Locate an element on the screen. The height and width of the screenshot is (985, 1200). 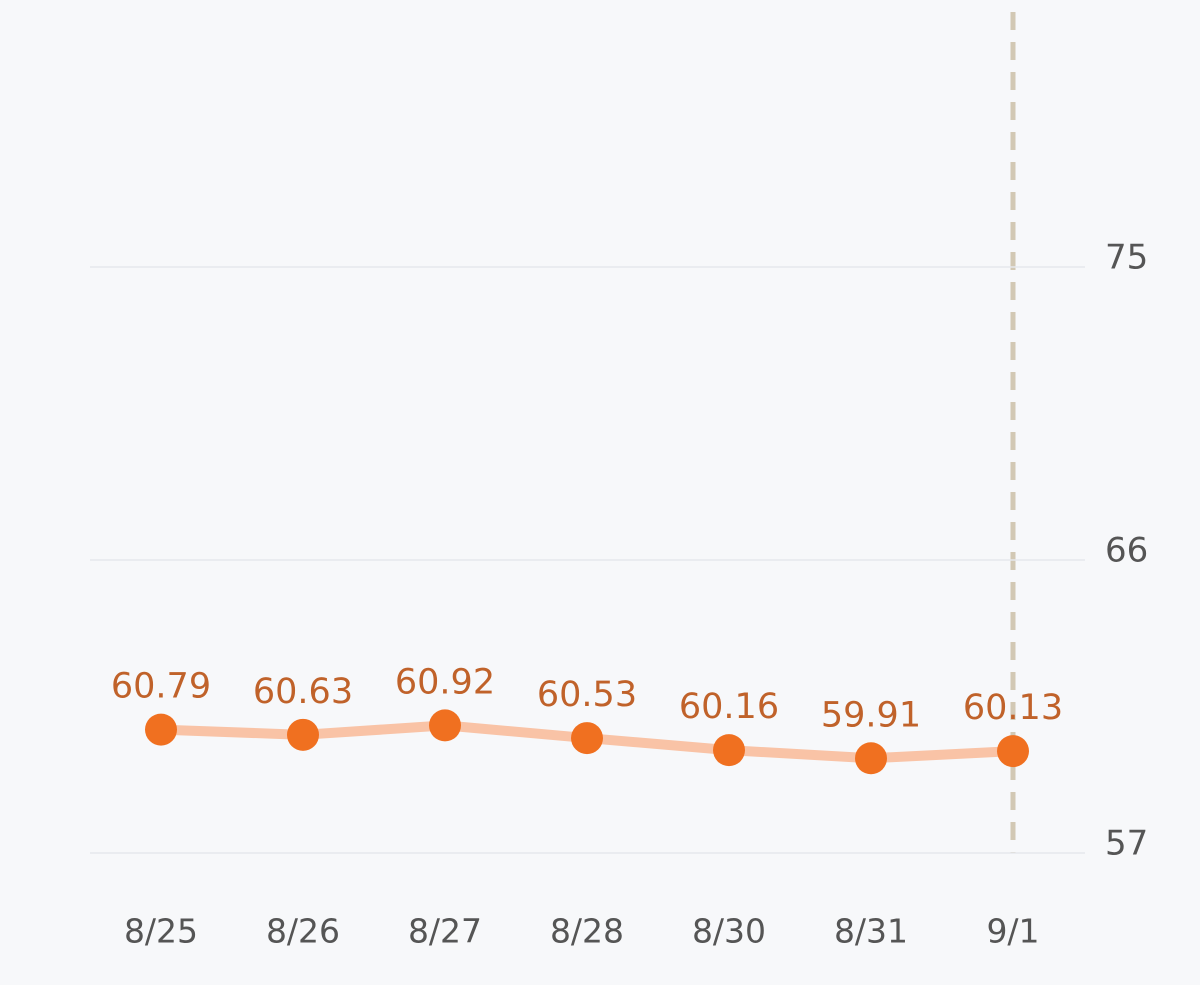
y-tick-label: 75 is located at coordinates (1126, 258).